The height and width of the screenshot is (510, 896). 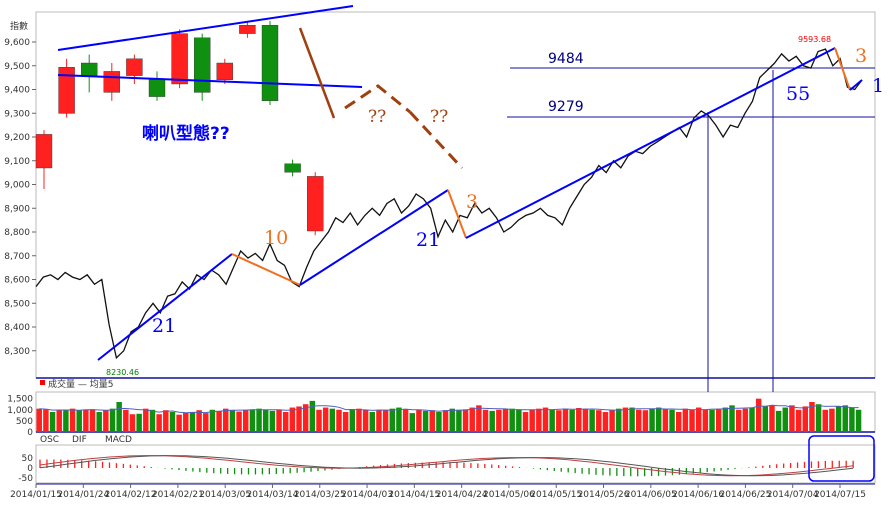 What do you see at coordinates (377, 117) in the screenshot?
I see `question-mark-1: ??` at bounding box center [377, 117].